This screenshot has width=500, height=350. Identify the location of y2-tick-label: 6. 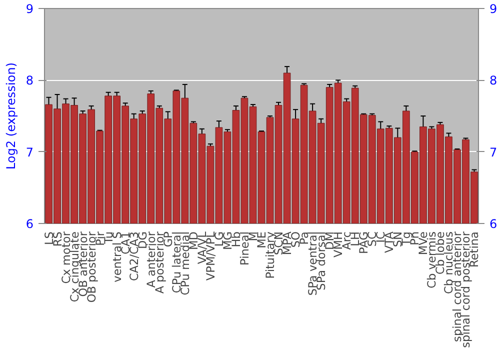
(494, 224).